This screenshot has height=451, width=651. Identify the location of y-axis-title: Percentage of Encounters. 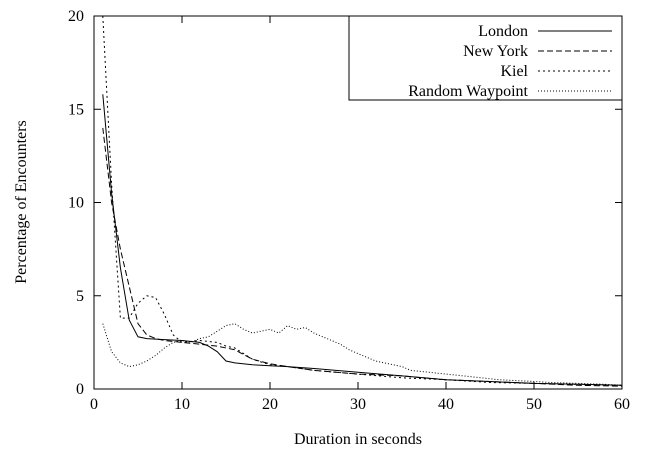
(21, 201).